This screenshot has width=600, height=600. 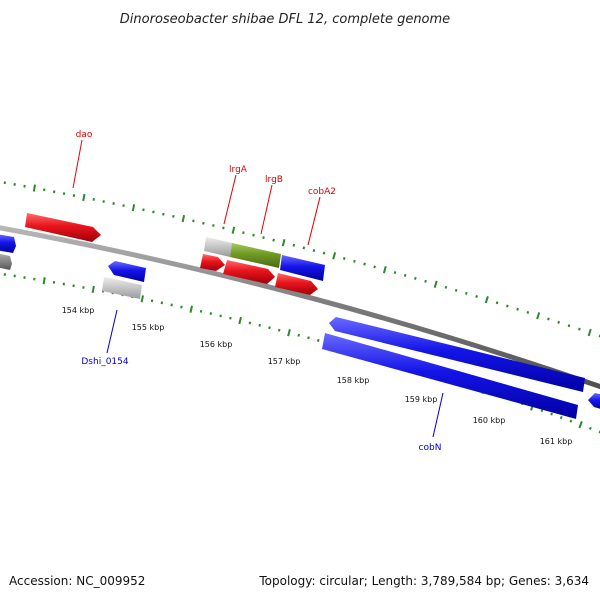 I want to click on scale-label: 159 kbp, so click(x=421, y=399).